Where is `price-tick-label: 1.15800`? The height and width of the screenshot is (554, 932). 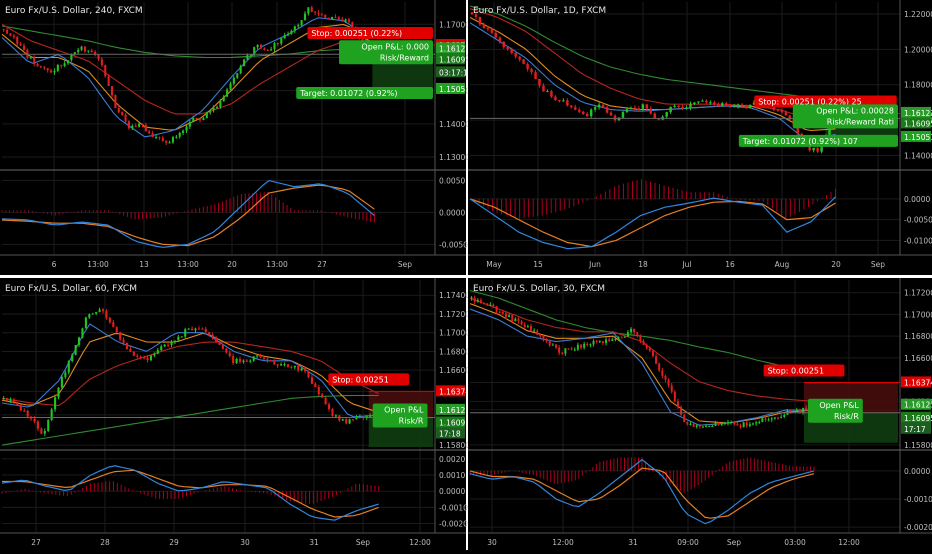 price-tick-label: 1.15800 is located at coordinates (918, 445).